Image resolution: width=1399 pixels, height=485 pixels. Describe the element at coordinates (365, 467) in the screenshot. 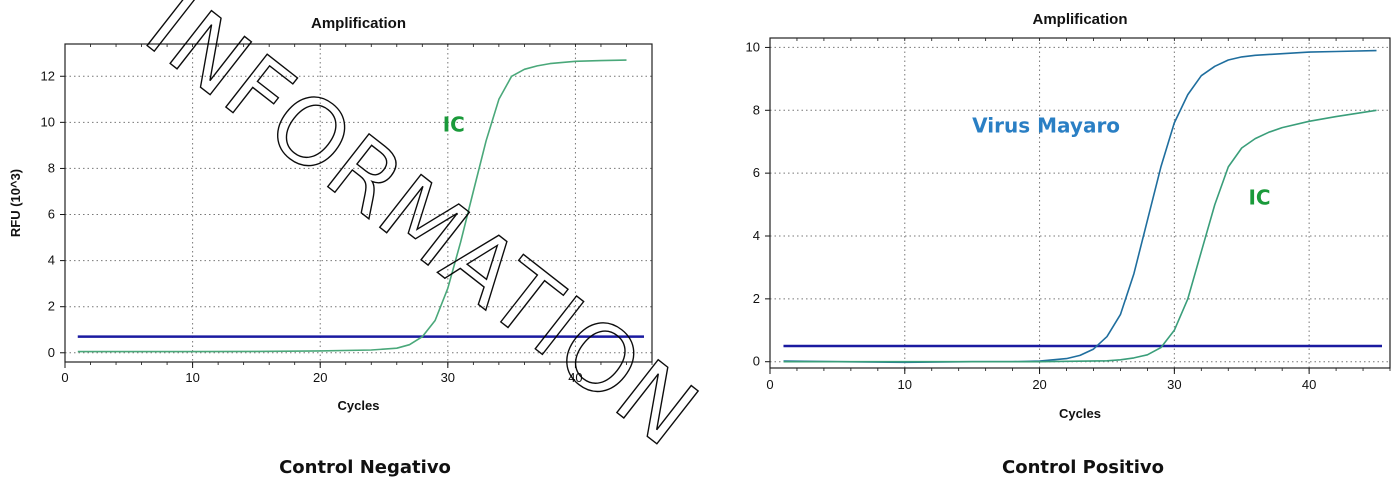

I see `caption-control-negativo: Control Negativo` at that location.